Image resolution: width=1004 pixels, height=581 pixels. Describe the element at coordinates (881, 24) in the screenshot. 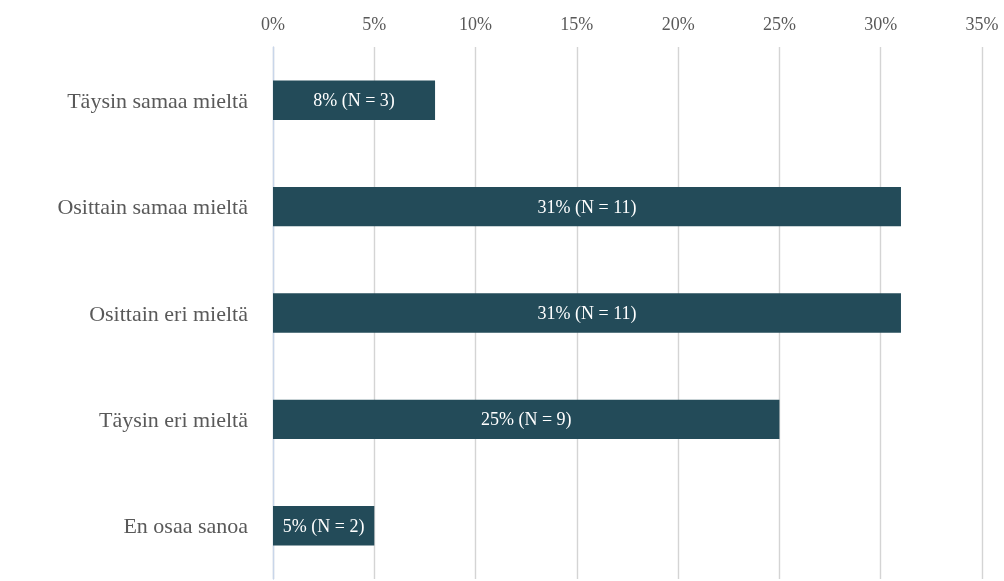

I see `x-tick-label: 30%` at that location.